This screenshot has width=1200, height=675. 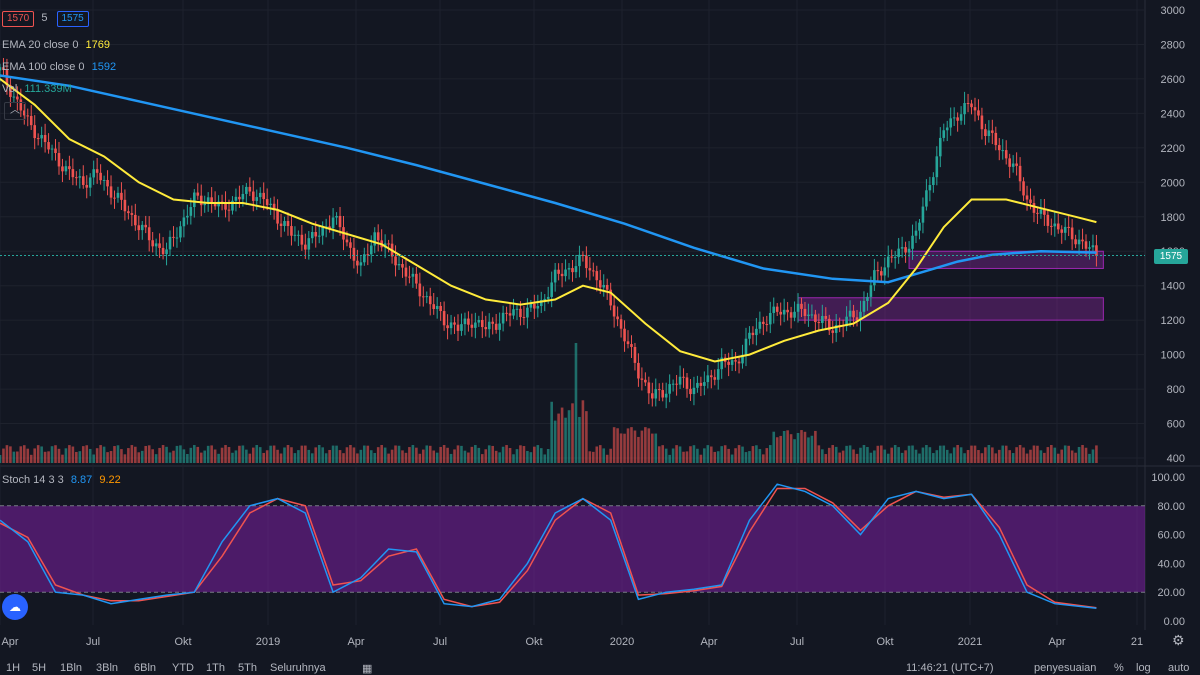 I want to click on time-tick-label: 21, so click(x=1137, y=642).